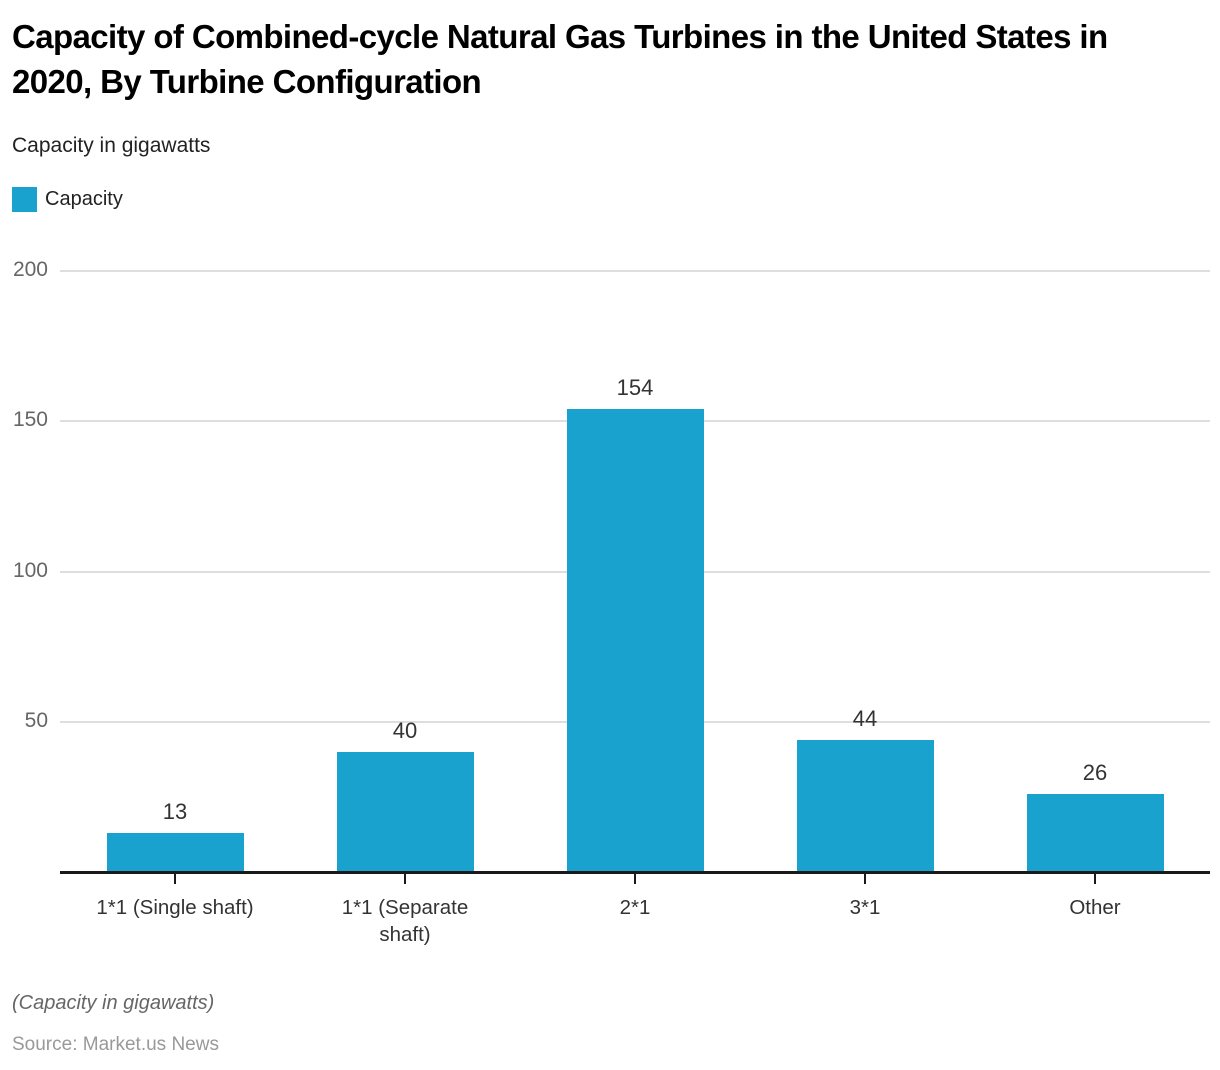  I want to click on chart-footnote: (Capacity in gigawatts), so click(113, 1003).